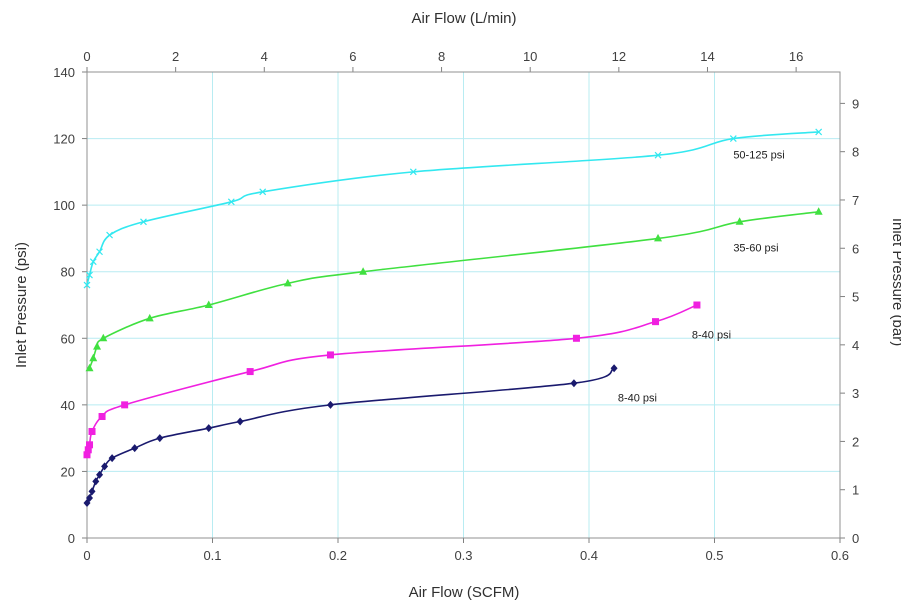  I want to click on y2-tick-label: 2, so click(855, 441).